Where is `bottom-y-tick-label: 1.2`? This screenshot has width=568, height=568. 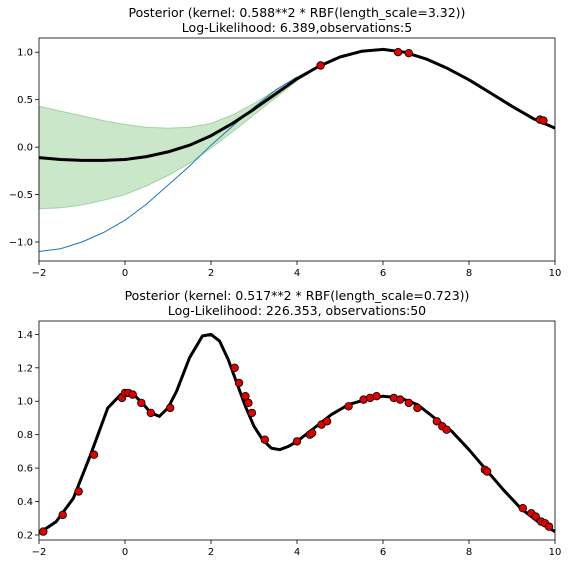
bottom-y-tick-label: 1.2 is located at coordinates (25, 368).